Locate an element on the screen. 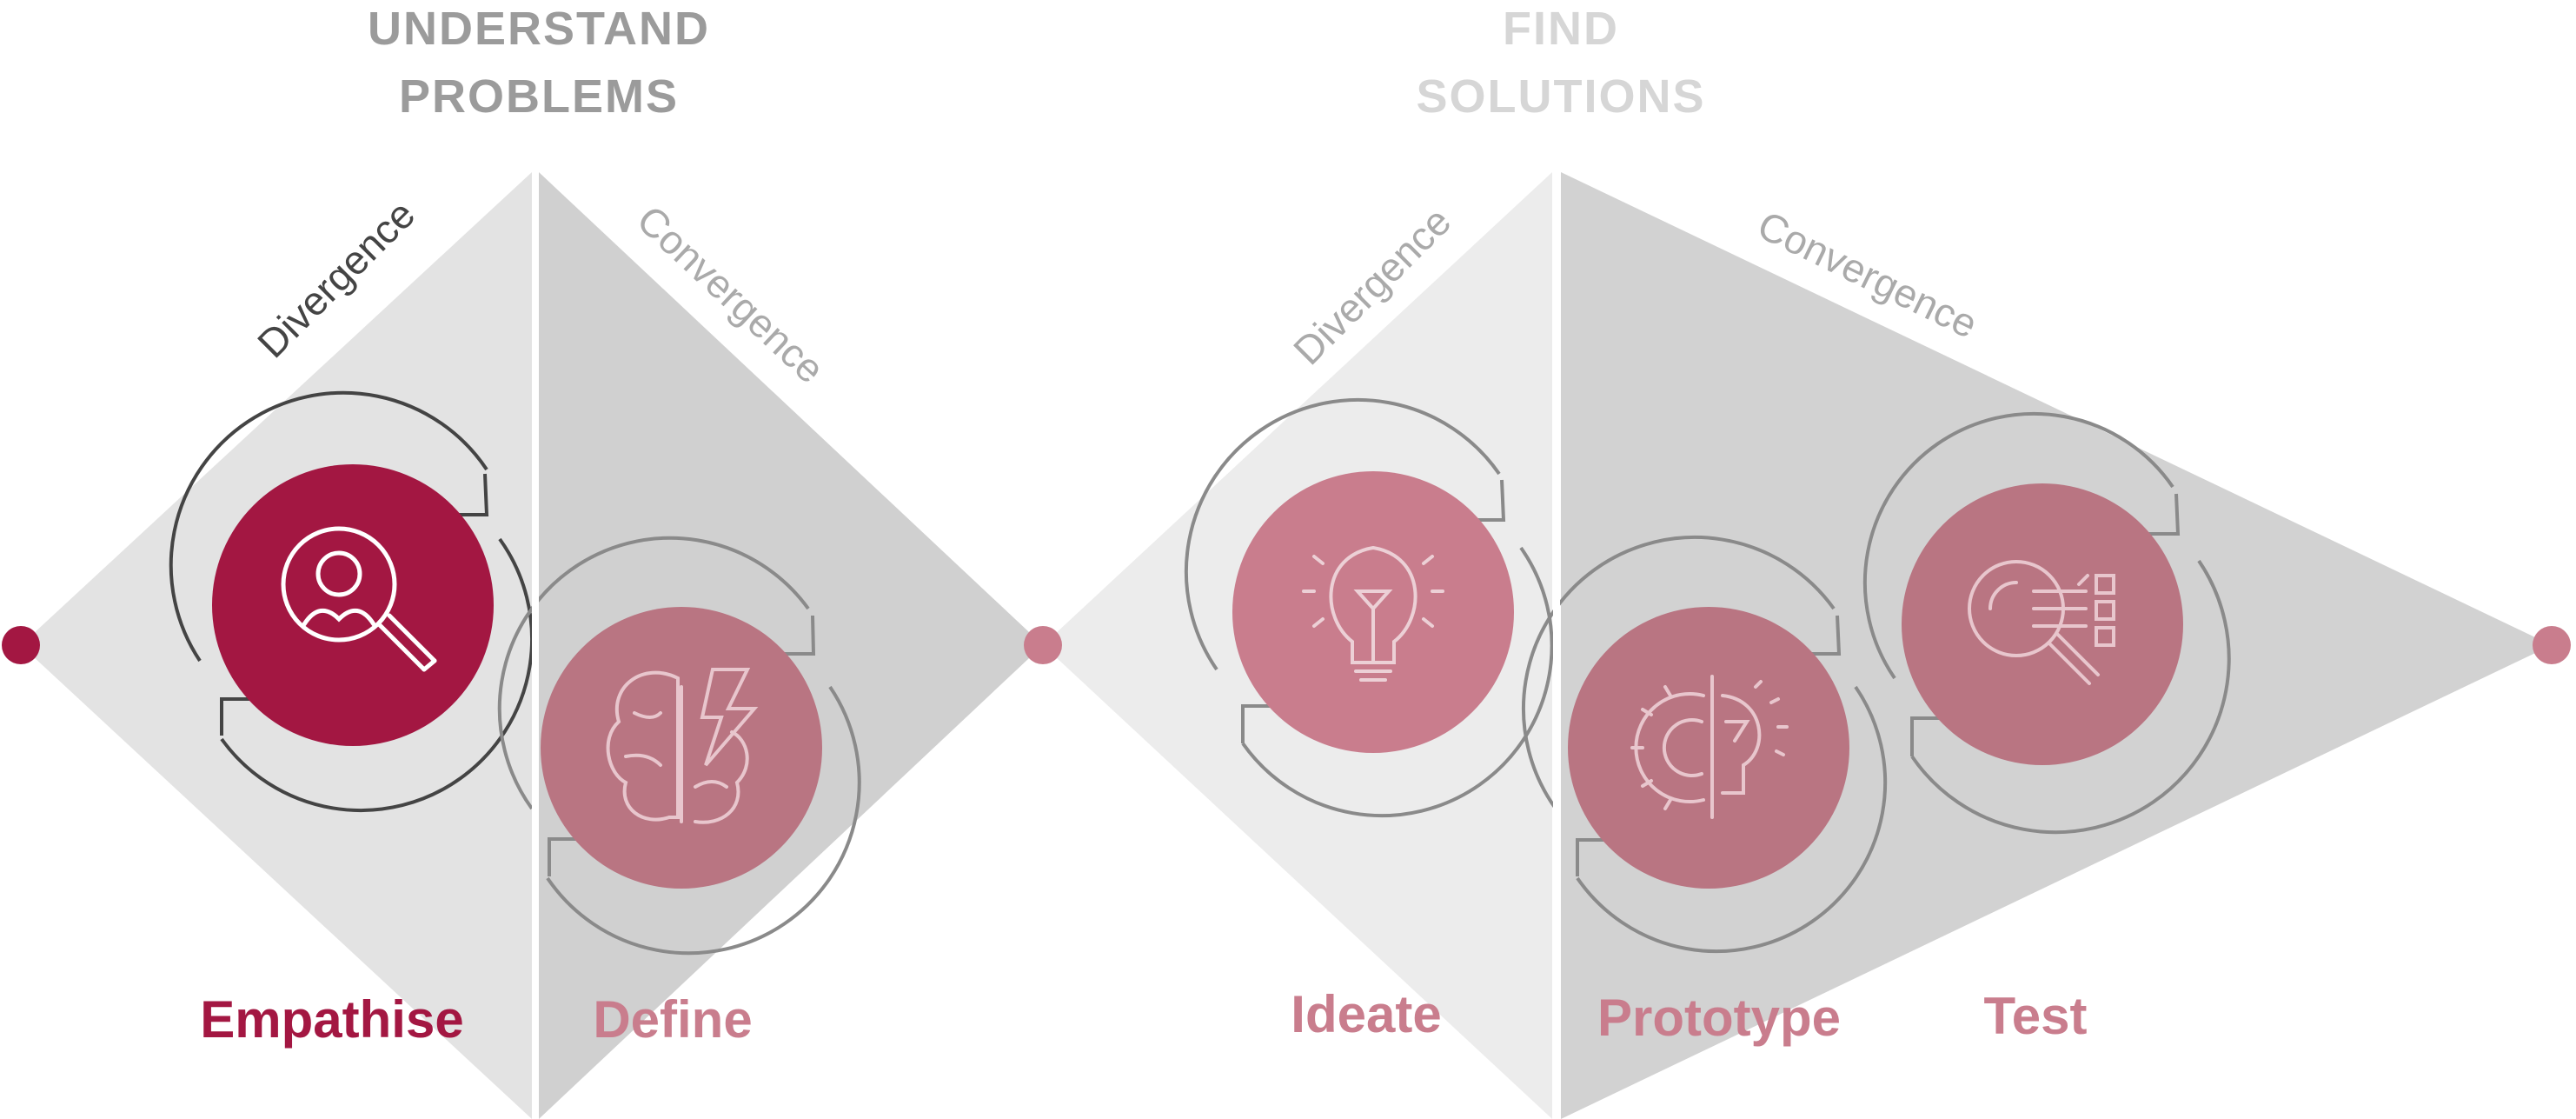 Image resolution: width=2576 pixels, height=1119 pixels. step-define is located at coordinates (679, 746).